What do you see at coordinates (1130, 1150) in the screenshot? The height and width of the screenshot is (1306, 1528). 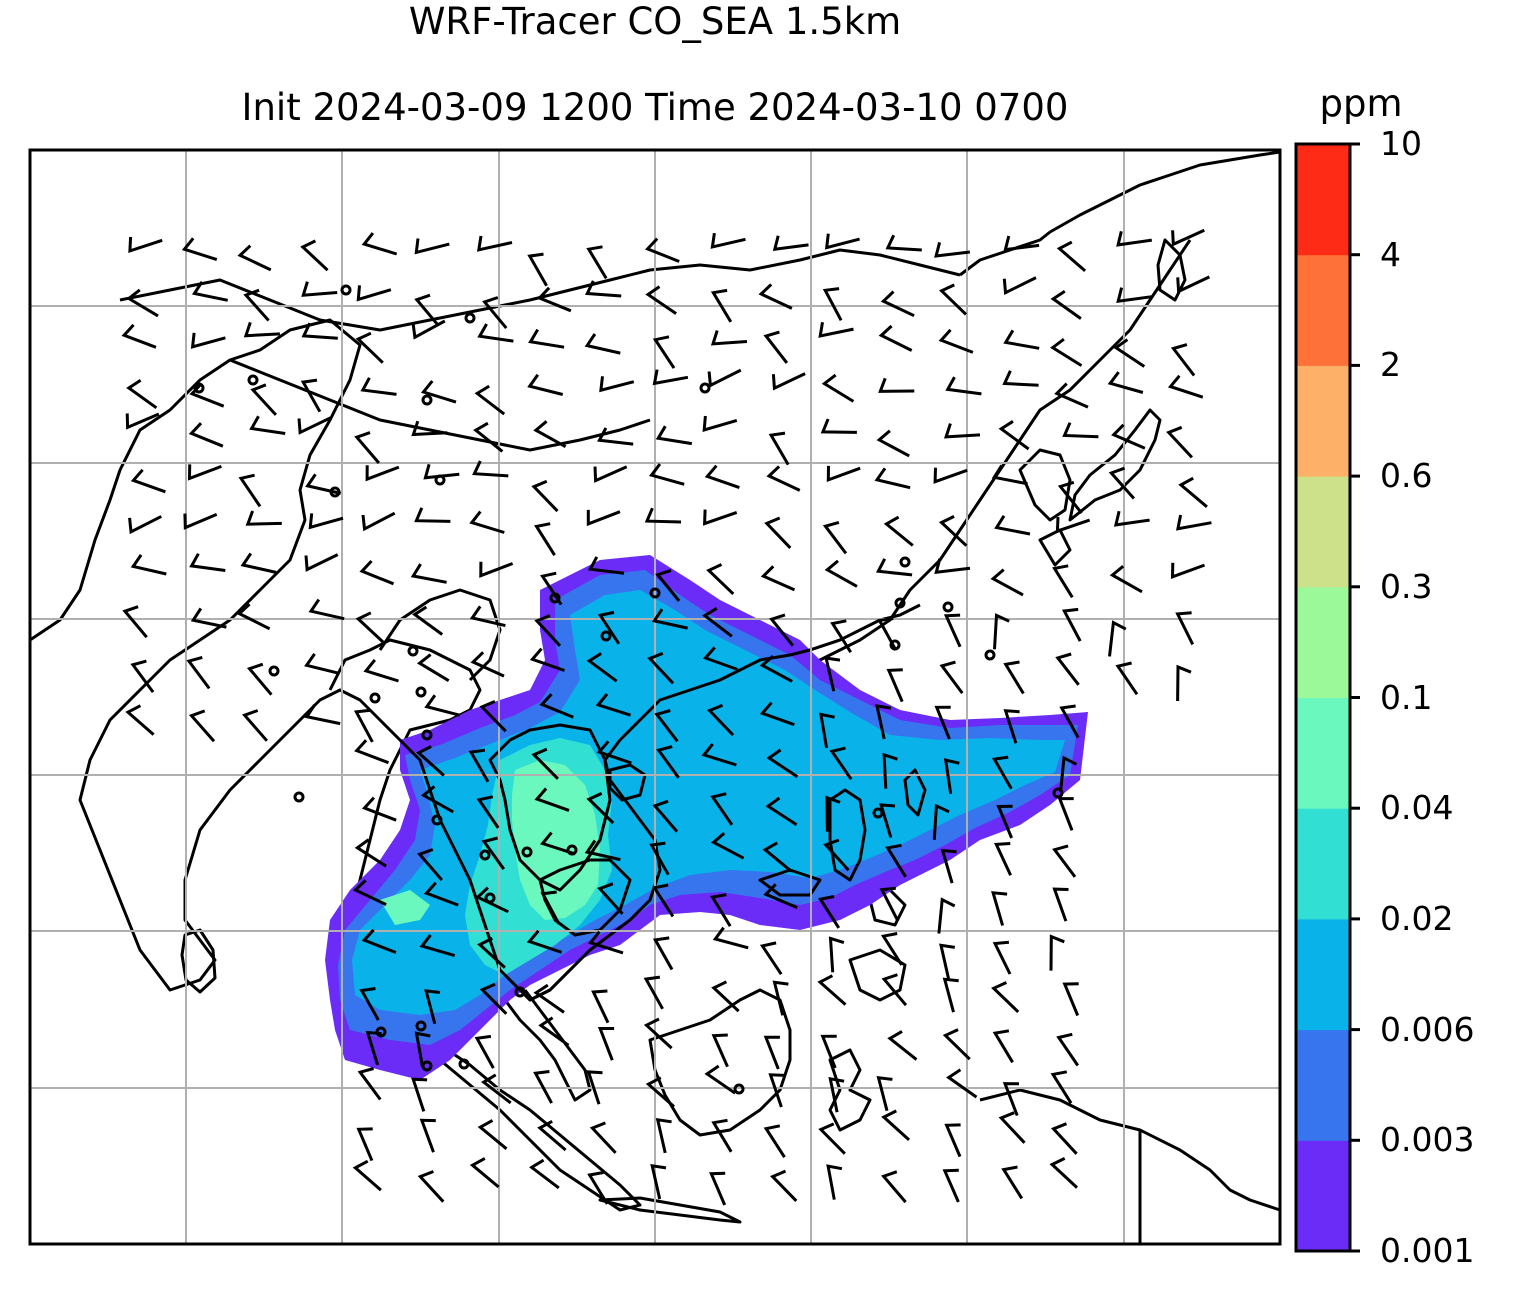 I see `papua-coastline` at bounding box center [1130, 1150].